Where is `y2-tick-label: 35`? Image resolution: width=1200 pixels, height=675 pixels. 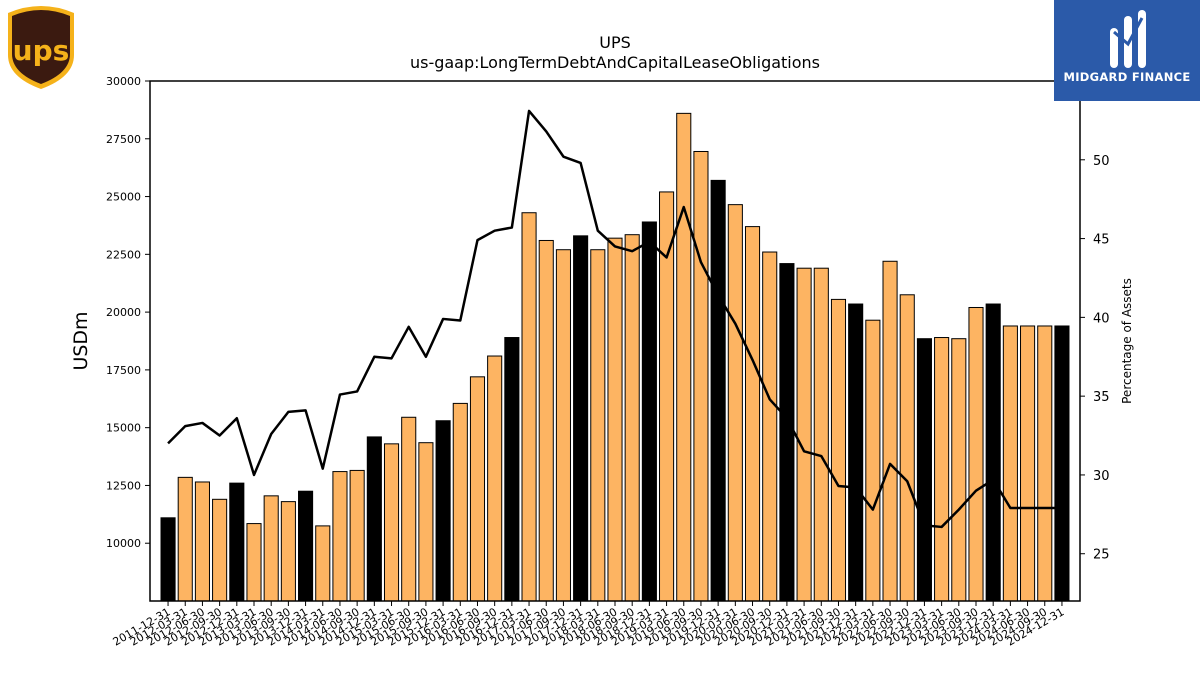
y2-tick-label: 35 is located at coordinates (1101, 397).